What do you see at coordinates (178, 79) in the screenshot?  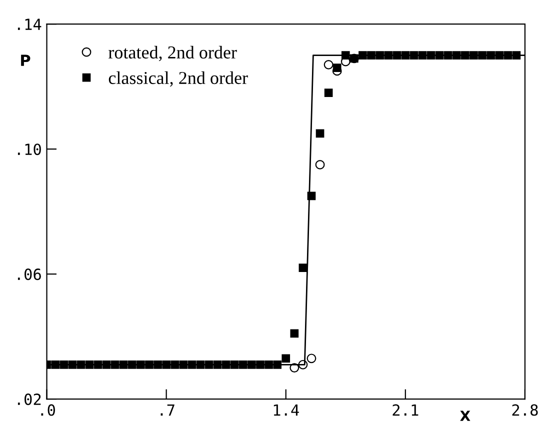 I see `legend-label: classical, 2nd order` at bounding box center [178, 79].